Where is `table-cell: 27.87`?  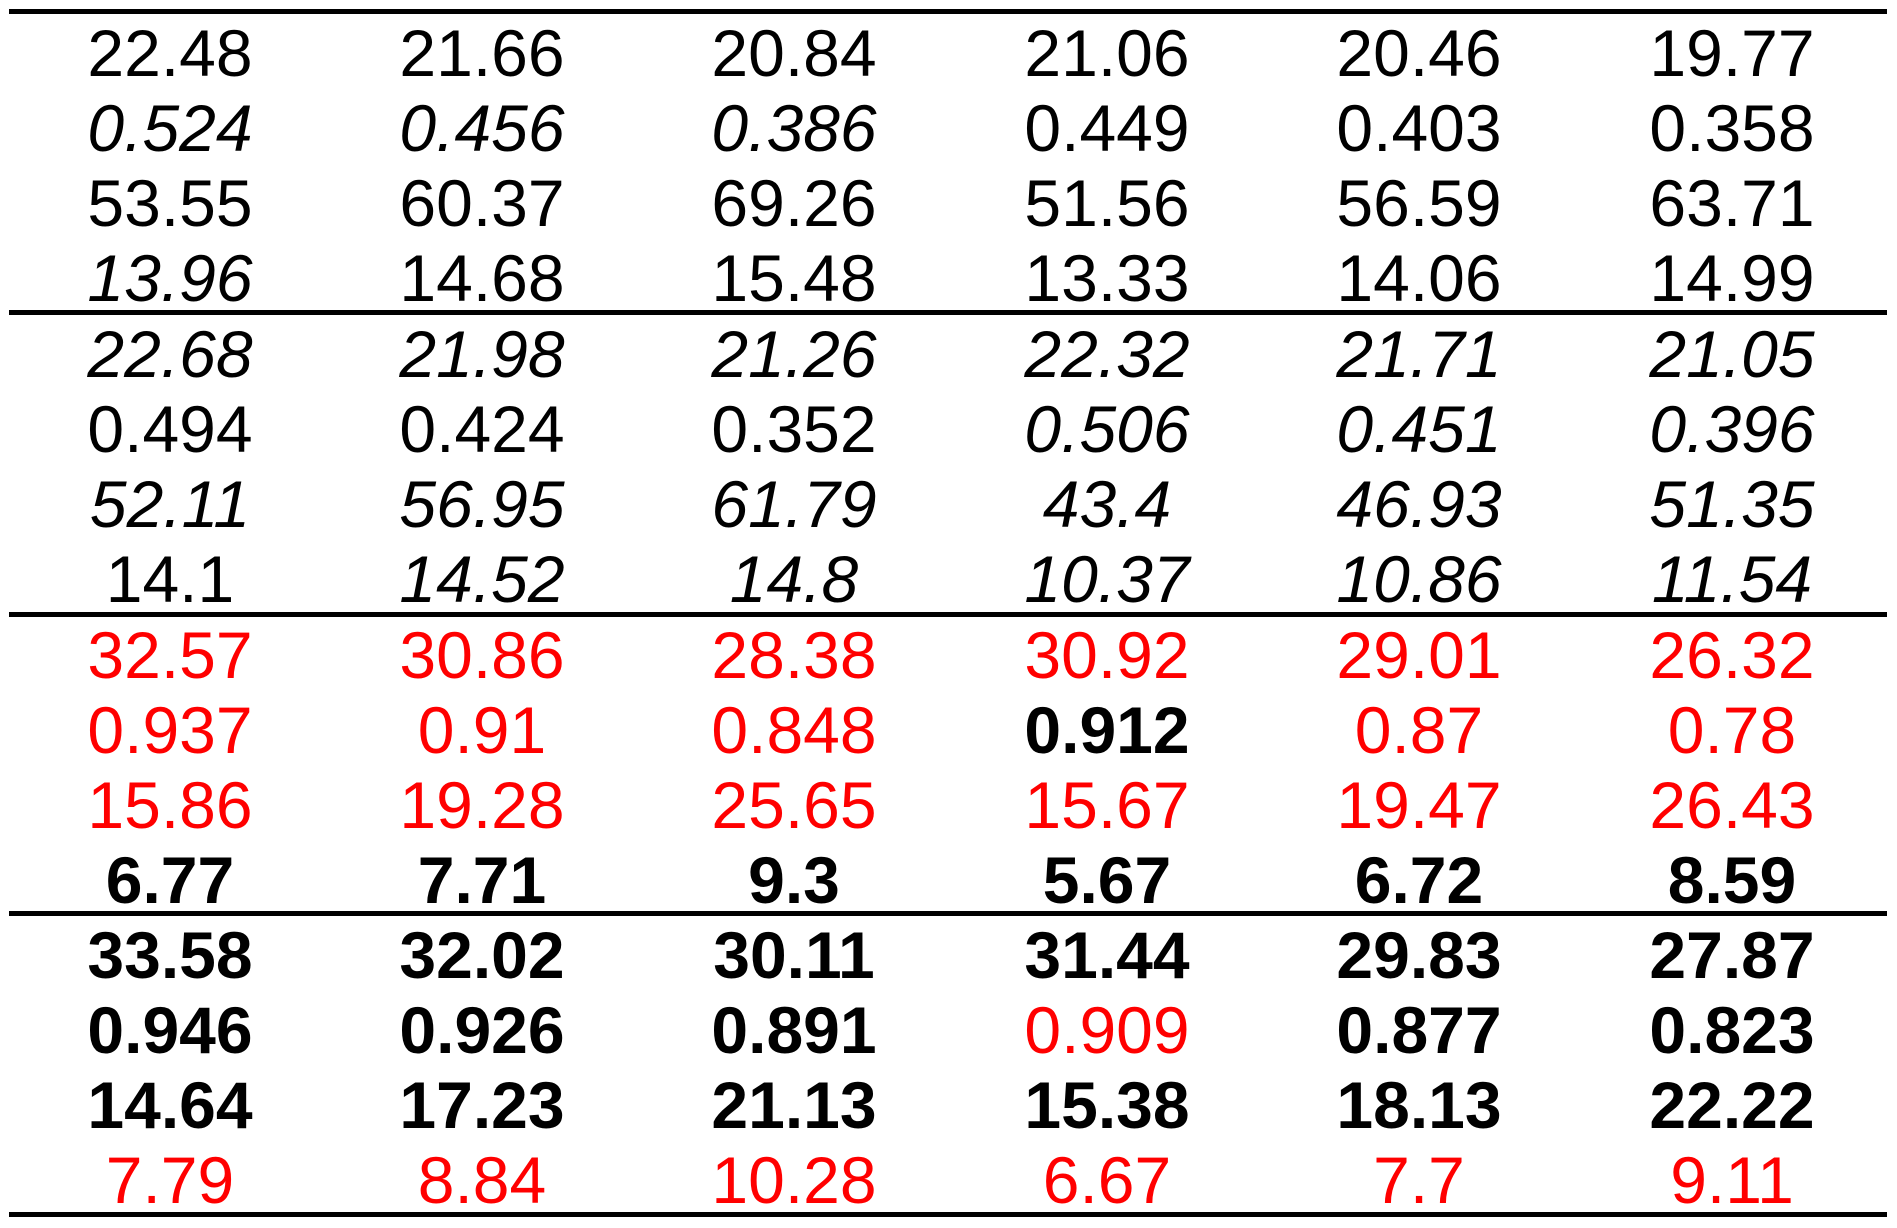 table-cell: 27.87 is located at coordinates (1732, 955).